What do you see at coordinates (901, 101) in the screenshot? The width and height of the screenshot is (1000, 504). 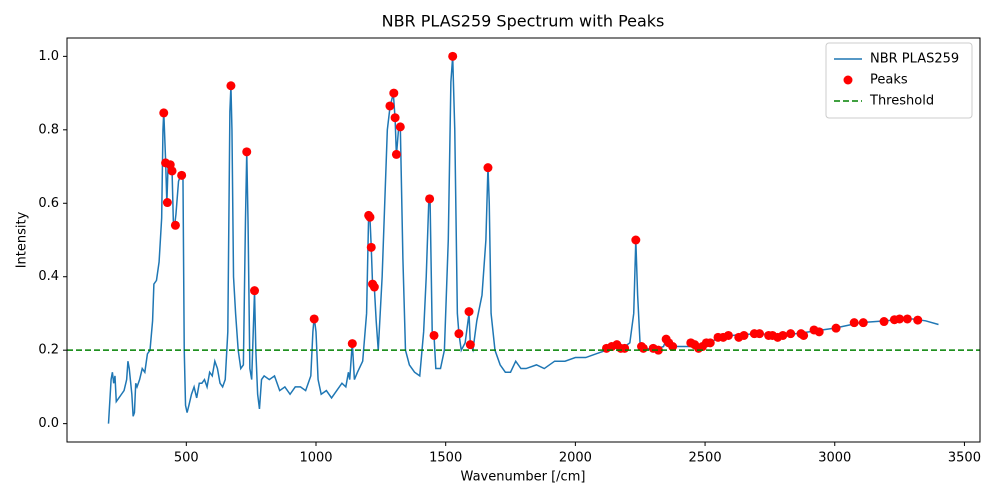 I see `legend-label: Threshold` at bounding box center [901, 101].